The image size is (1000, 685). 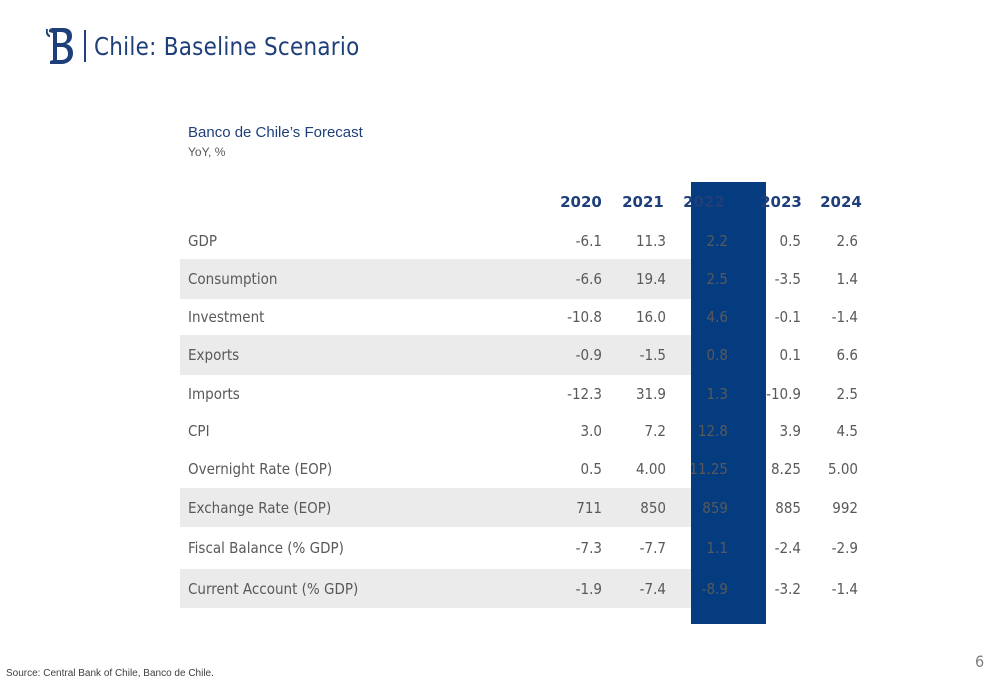 I want to click on table-row: Consumption -6.6 19.4 2.5 -3.5 1.4 1.7, so click(x=552, y=279).